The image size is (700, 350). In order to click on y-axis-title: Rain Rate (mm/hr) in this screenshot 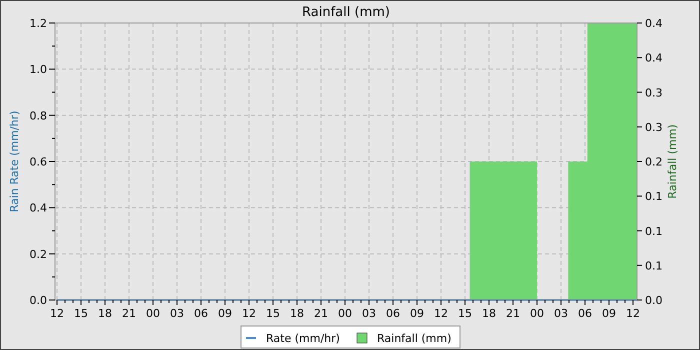, I will do `click(14, 161)`.